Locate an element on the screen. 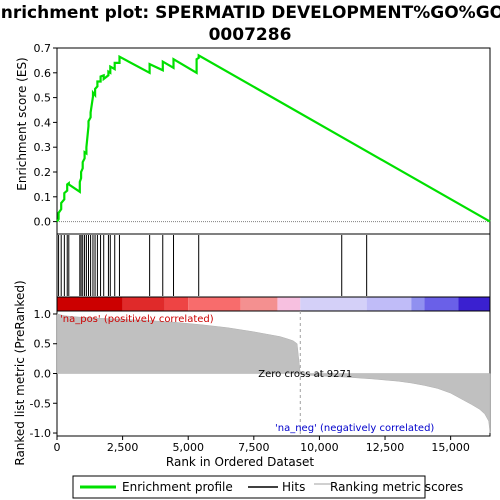  x-tick-label: 10,000 is located at coordinates (319, 447).